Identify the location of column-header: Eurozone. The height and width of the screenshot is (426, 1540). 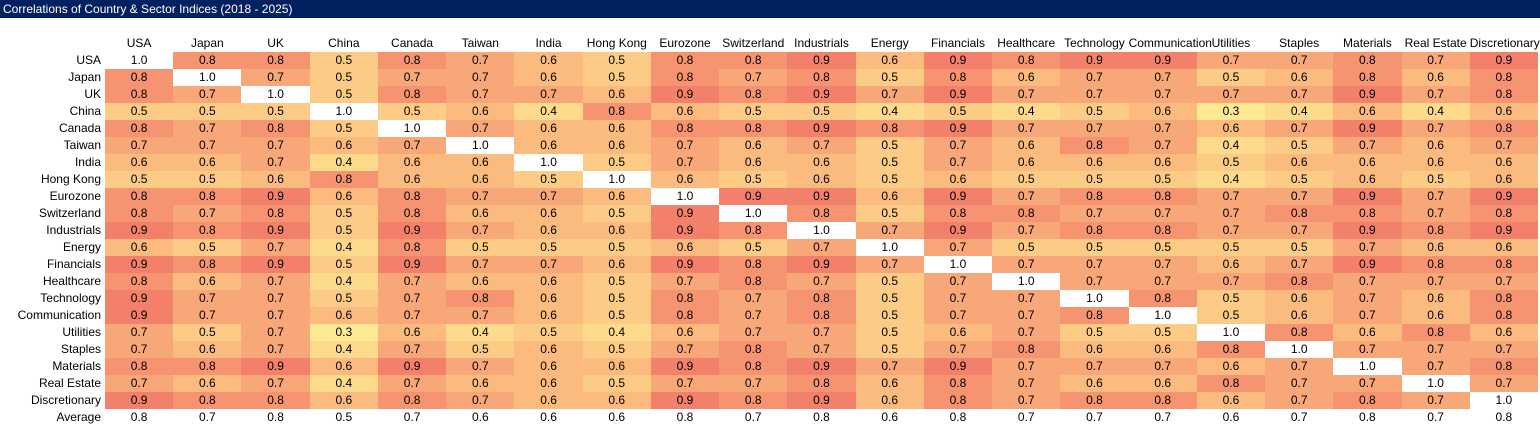
(685, 43).